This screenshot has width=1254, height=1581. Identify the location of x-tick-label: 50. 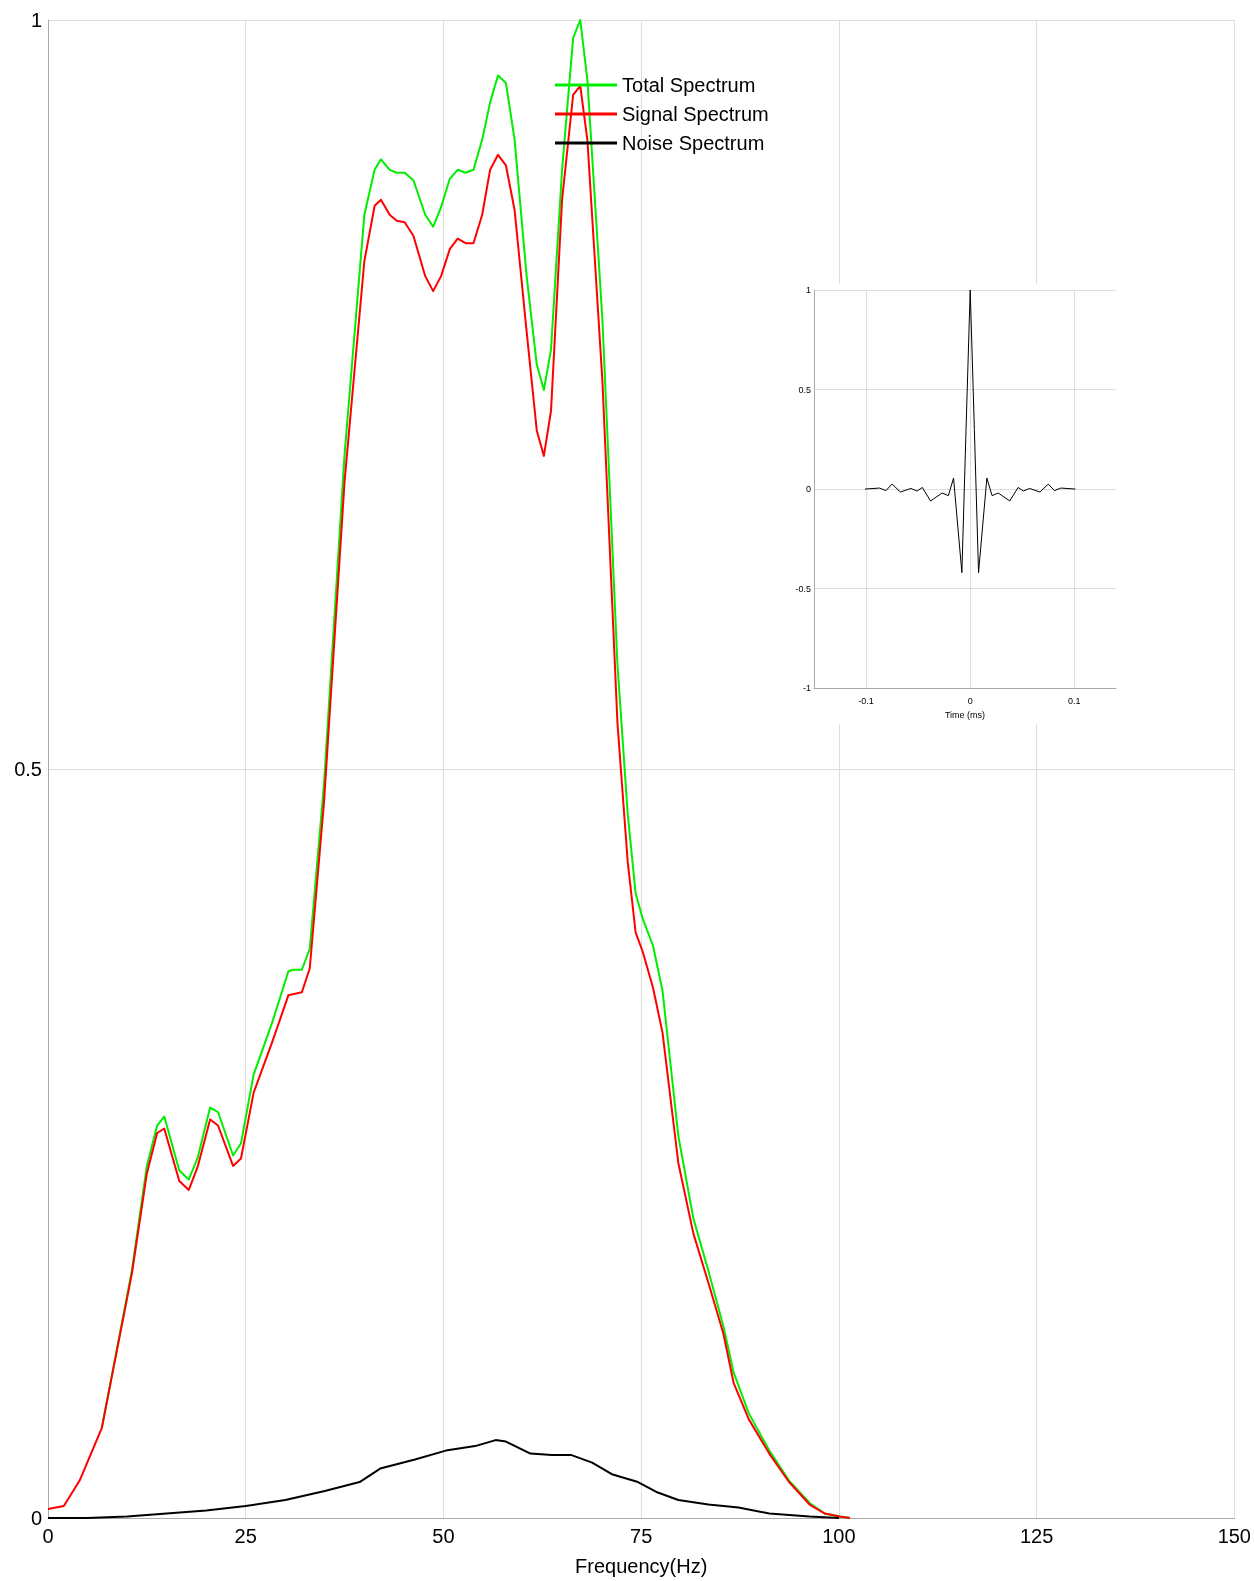
(443, 1536).